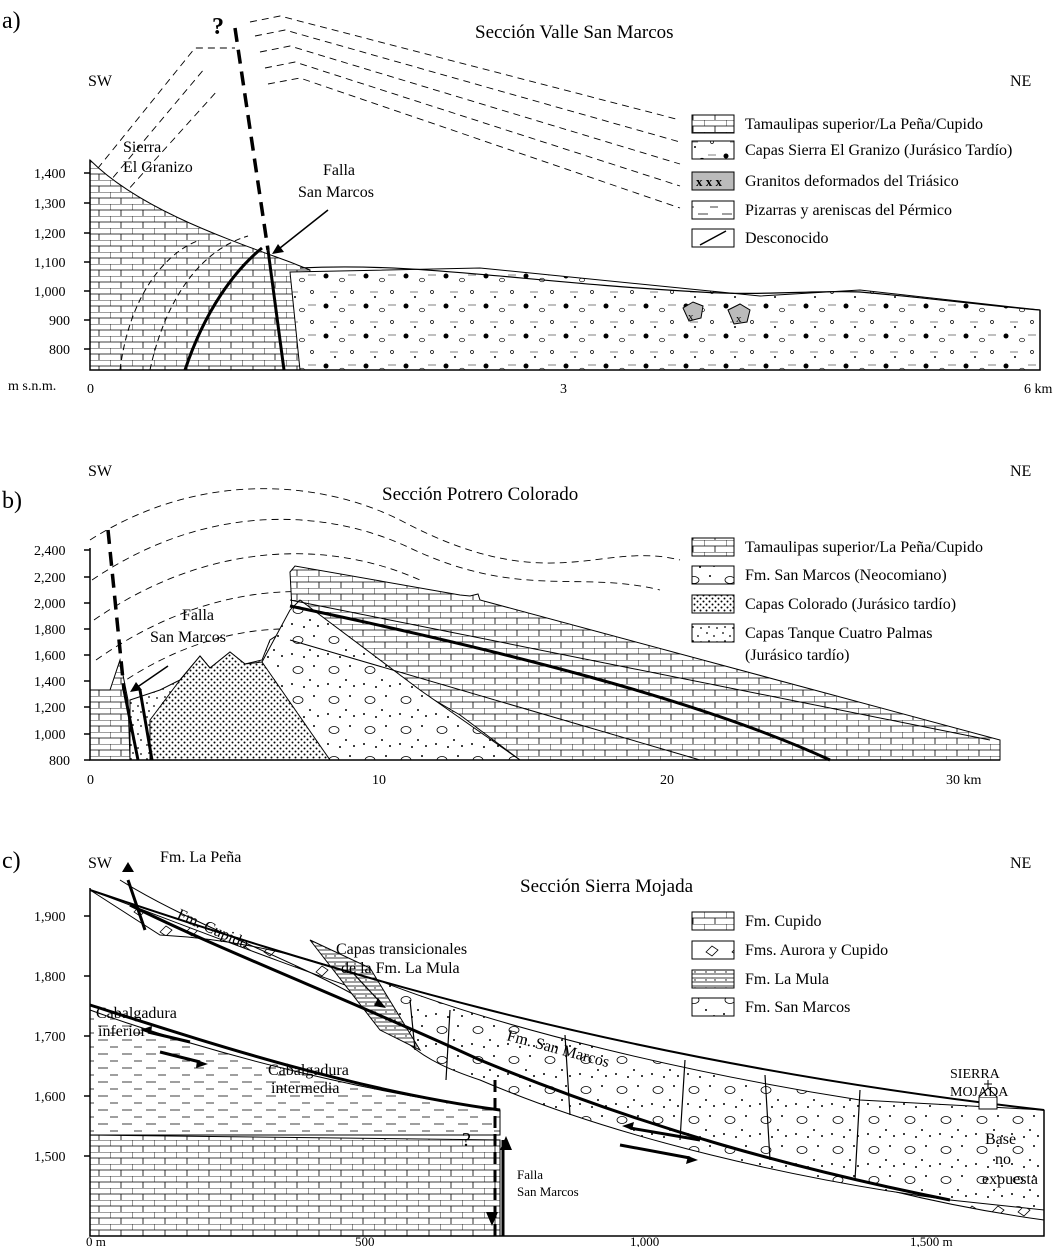 The height and width of the screenshot is (1247, 1062). I want to click on church-icon, so click(988, 1095).